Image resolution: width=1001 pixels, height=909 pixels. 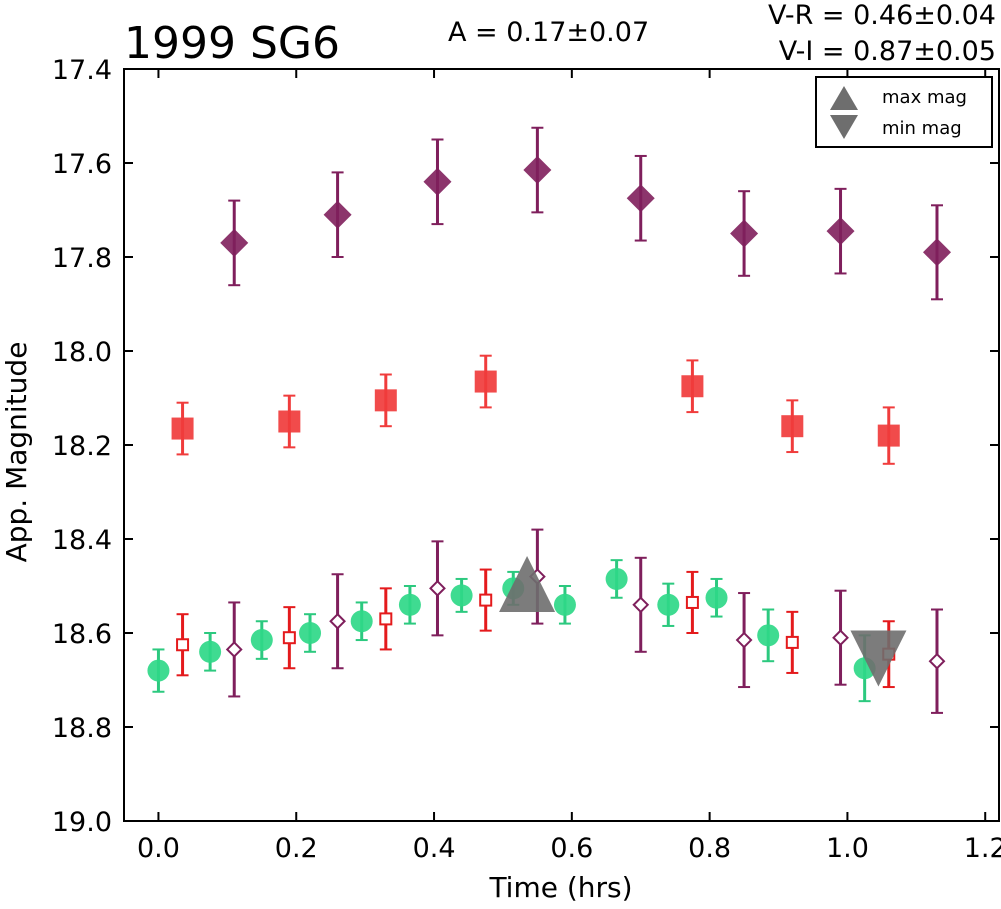 I want to click on y-tick-label: 18.8, so click(x=82, y=728).